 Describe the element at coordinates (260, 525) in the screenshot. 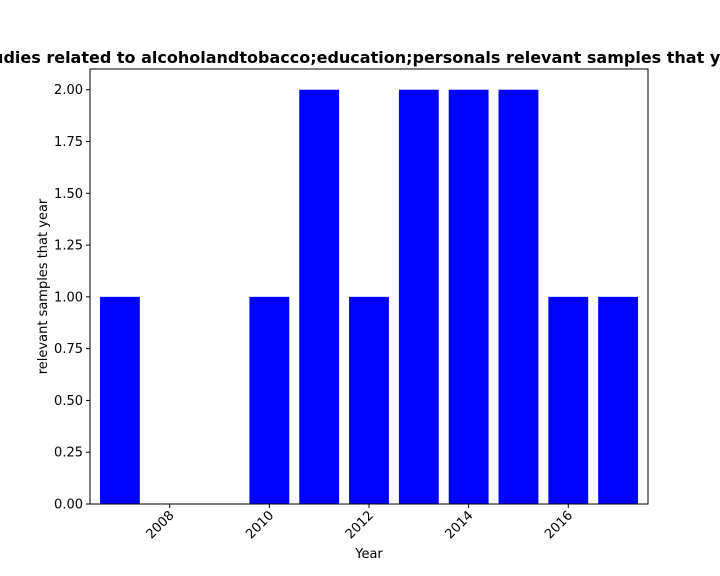

I see `x-tick-label: 2010` at that location.